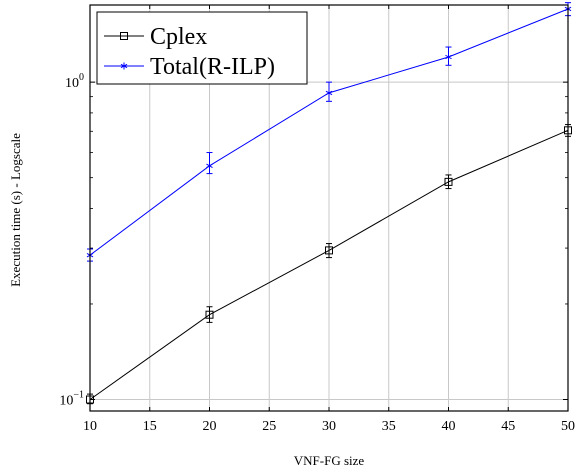 This screenshot has height=473, width=578. What do you see at coordinates (329, 426) in the screenshot?
I see `x-tick-label: 30` at bounding box center [329, 426].